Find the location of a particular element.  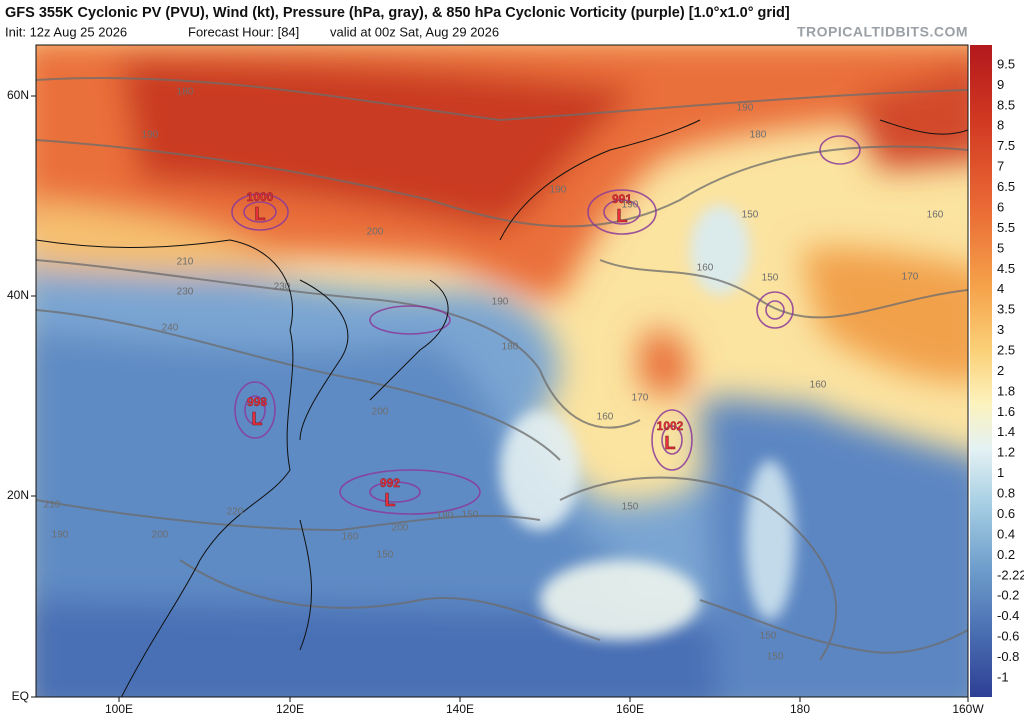

colorbar-label: 7.5 is located at coordinates (1006, 145).